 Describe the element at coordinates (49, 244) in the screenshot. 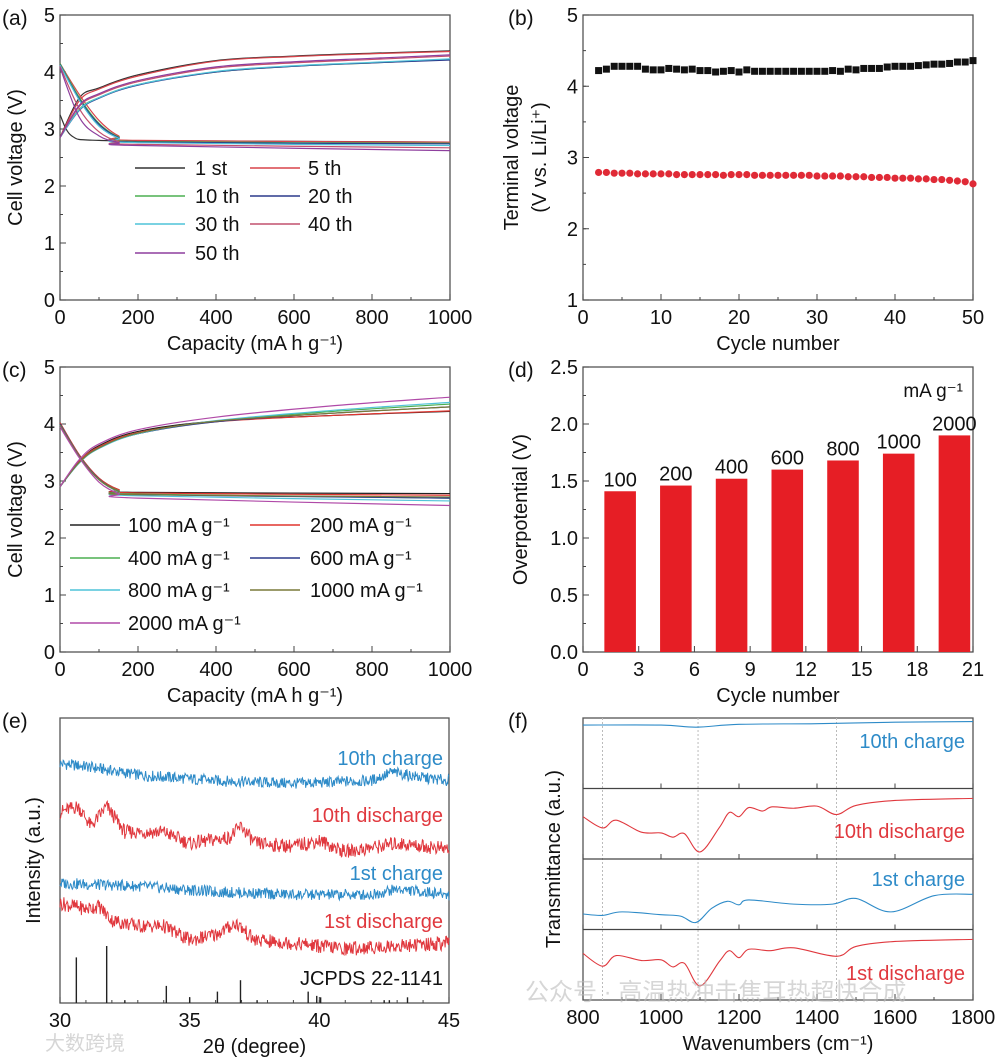

I see `y-tick-label: 1` at that location.